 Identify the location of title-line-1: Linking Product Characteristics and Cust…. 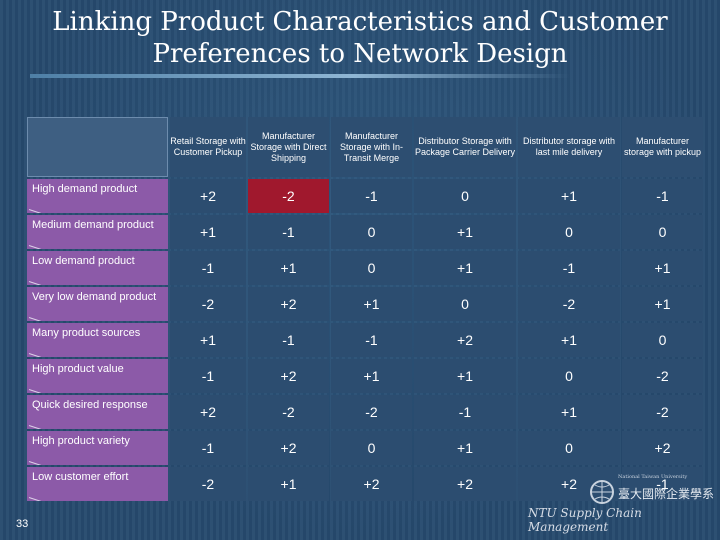
(360, 22).